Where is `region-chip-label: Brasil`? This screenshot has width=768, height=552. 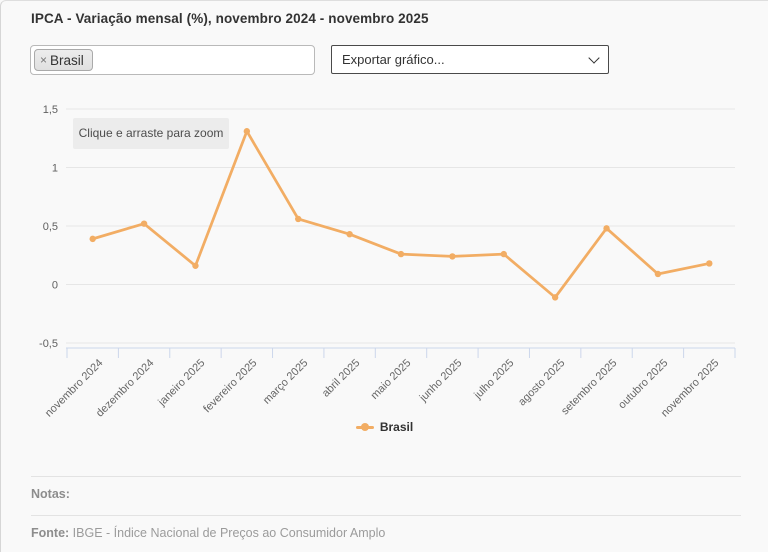 region-chip-label: Brasil is located at coordinates (67, 60).